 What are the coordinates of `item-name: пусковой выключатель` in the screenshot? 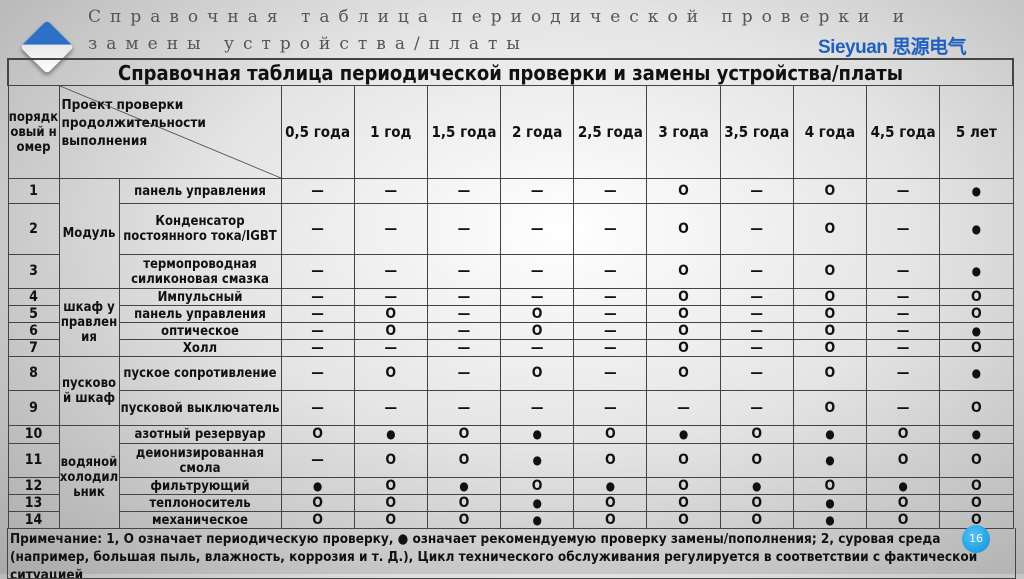 It's located at (200, 408).